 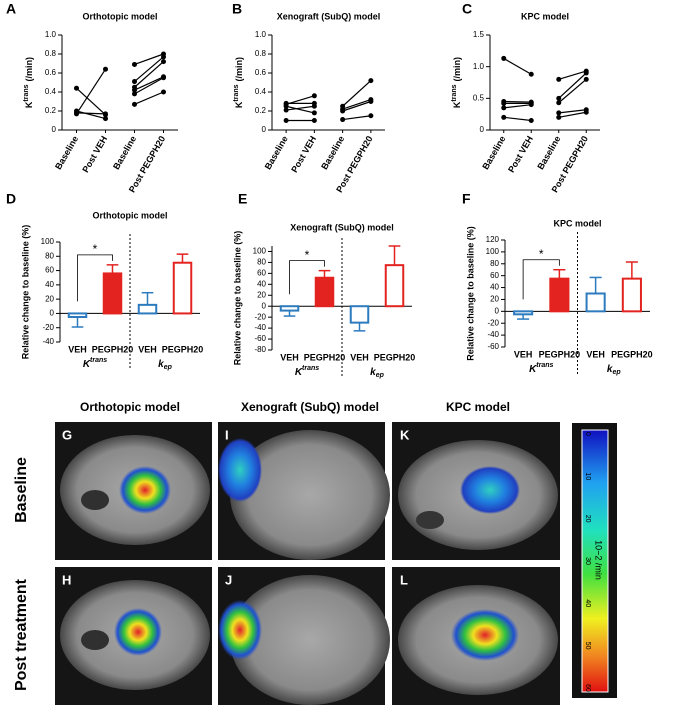 What do you see at coordinates (587, 688) in the screenshot?
I see `colorbar-tick-label: 60` at bounding box center [587, 688].